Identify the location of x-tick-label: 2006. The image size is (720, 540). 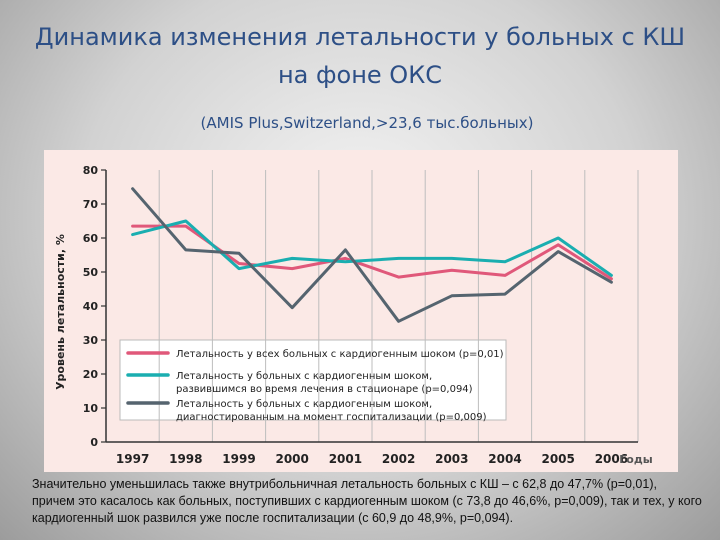
(611, 459).